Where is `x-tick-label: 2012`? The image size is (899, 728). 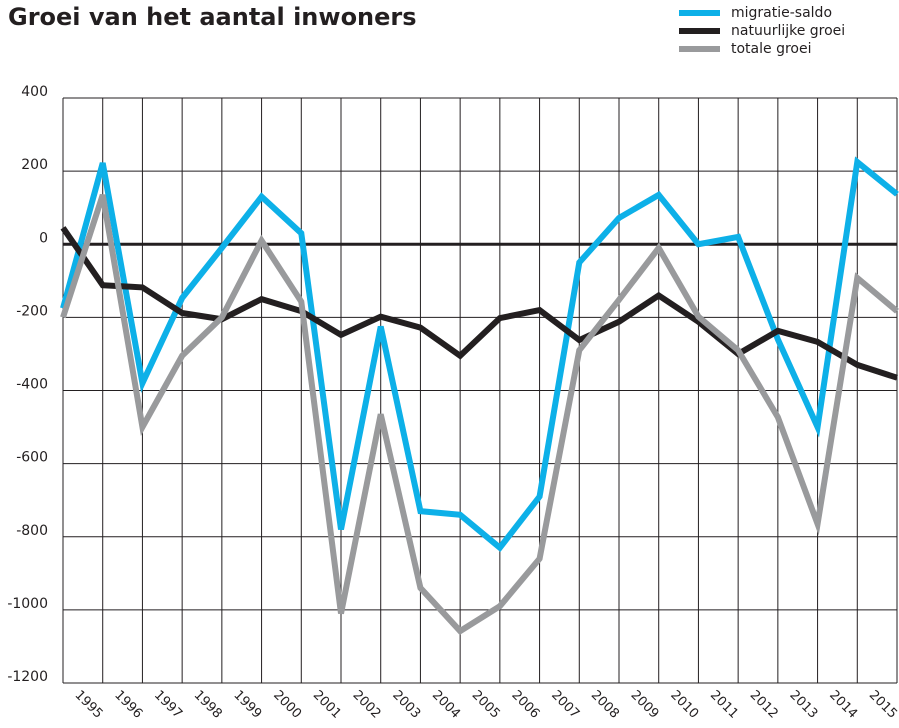
x-tick-label: 2012 is located at coordinates (764, 705).